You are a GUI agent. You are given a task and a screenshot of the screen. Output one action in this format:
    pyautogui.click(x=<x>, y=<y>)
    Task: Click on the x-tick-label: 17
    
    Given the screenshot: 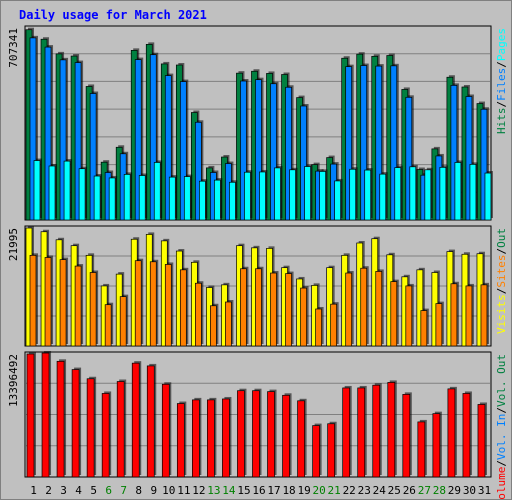 What is the action you would take?
    pyautogui.click(x=273, y=490)
    